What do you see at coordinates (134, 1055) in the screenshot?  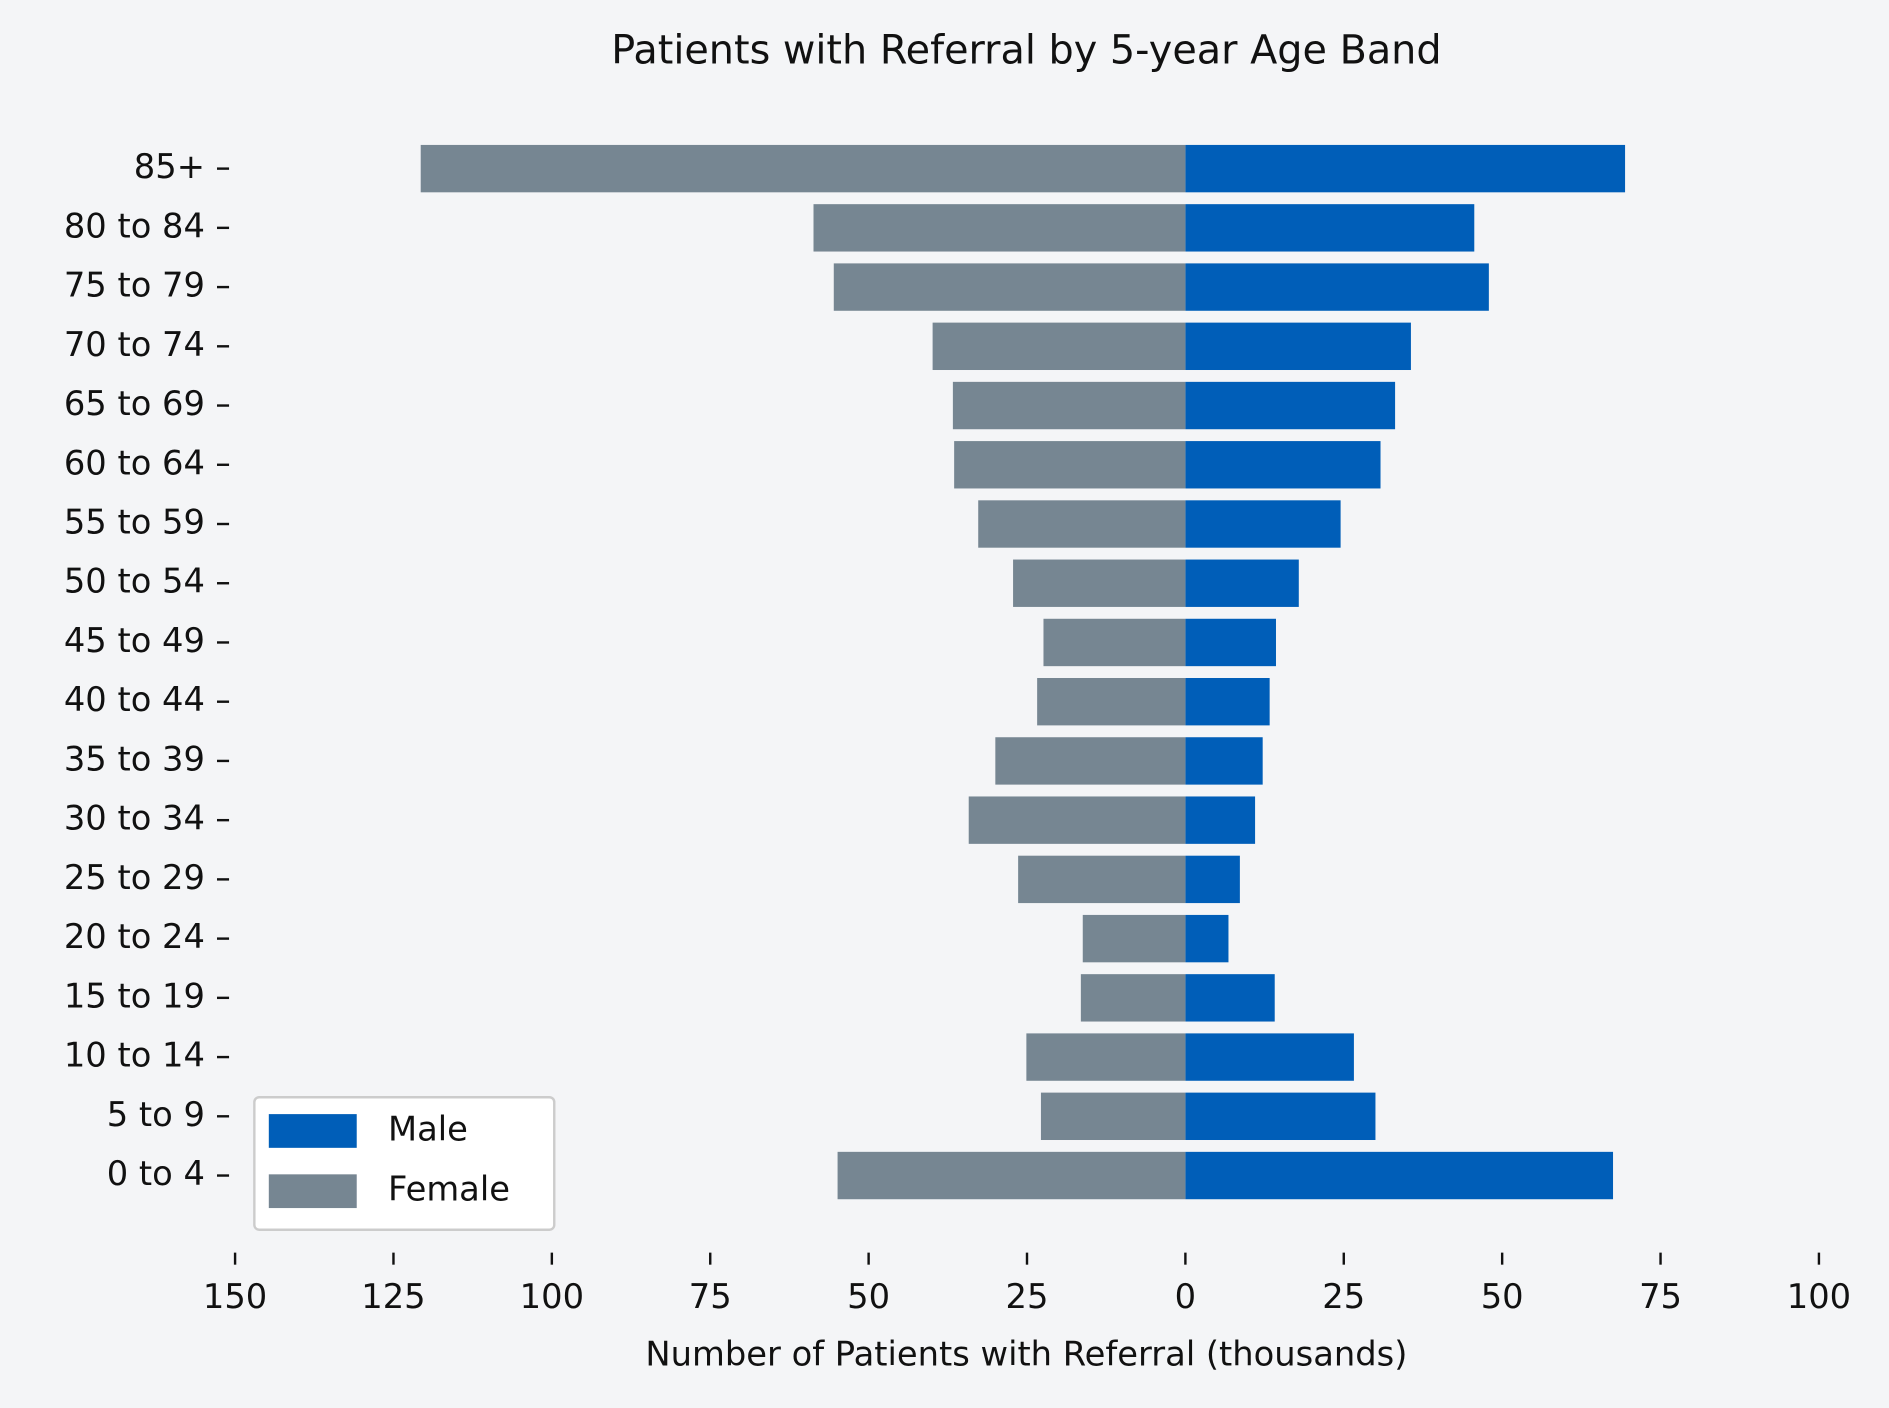 I see `y-tick-label: 10 to 14` at bounding box center [134, 1055].